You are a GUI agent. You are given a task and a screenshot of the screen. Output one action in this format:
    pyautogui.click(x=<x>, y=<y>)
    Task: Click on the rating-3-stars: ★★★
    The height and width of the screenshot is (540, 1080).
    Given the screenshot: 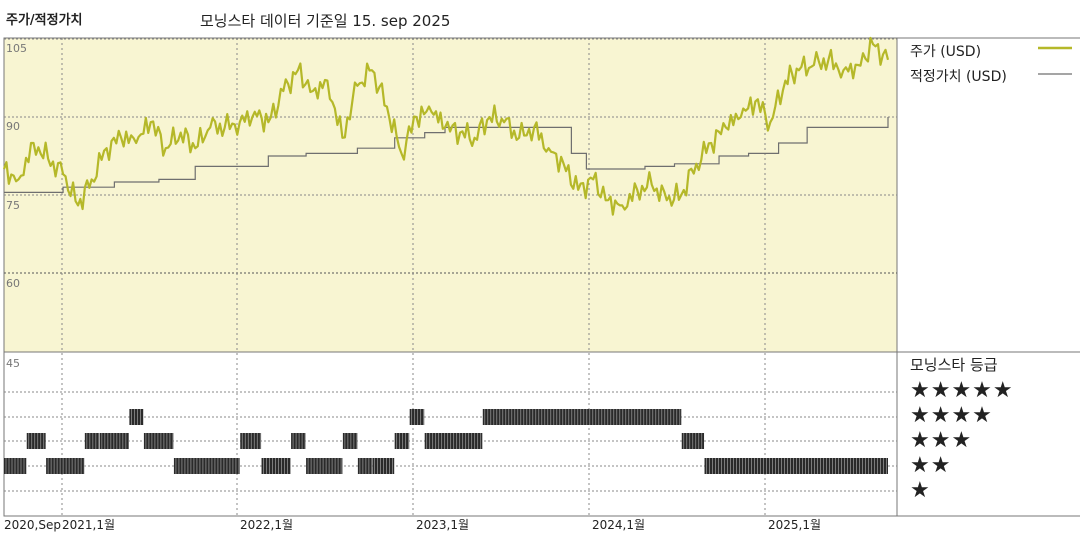 What is the action you would take?
    pyautogui.click(x=941, y=440)
    